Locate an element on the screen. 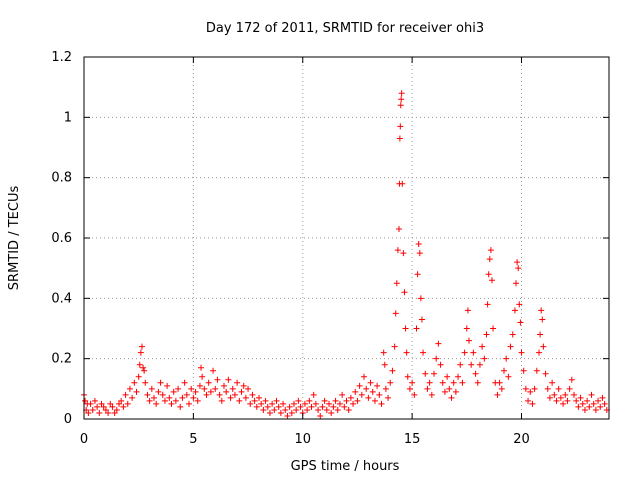 The image size is (640, 480). y-tick-label: 0.6 is located at coordinates (61, 238).